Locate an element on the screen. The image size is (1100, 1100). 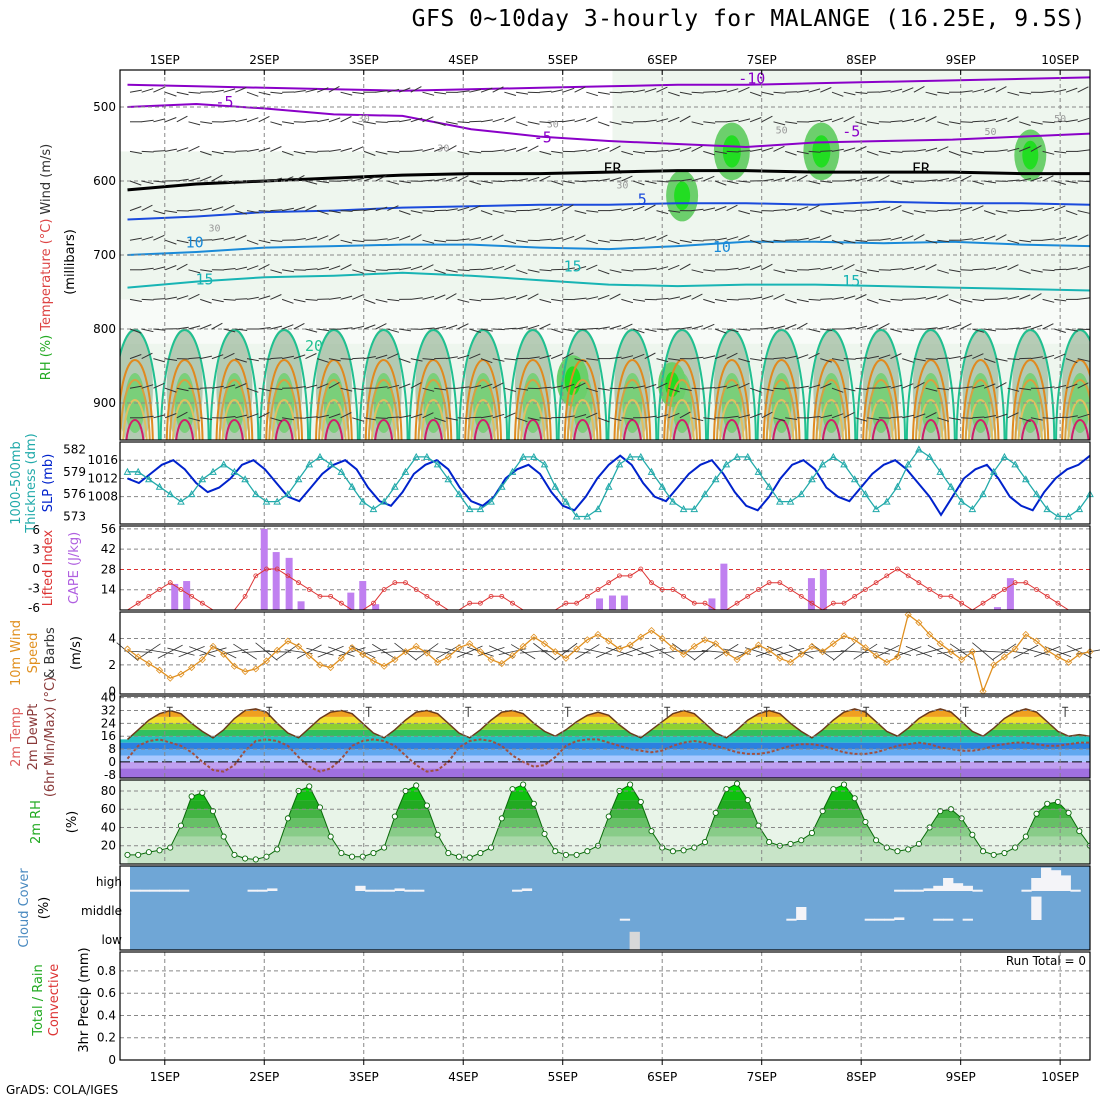
cape-bar is located at coordinates (811, 594).